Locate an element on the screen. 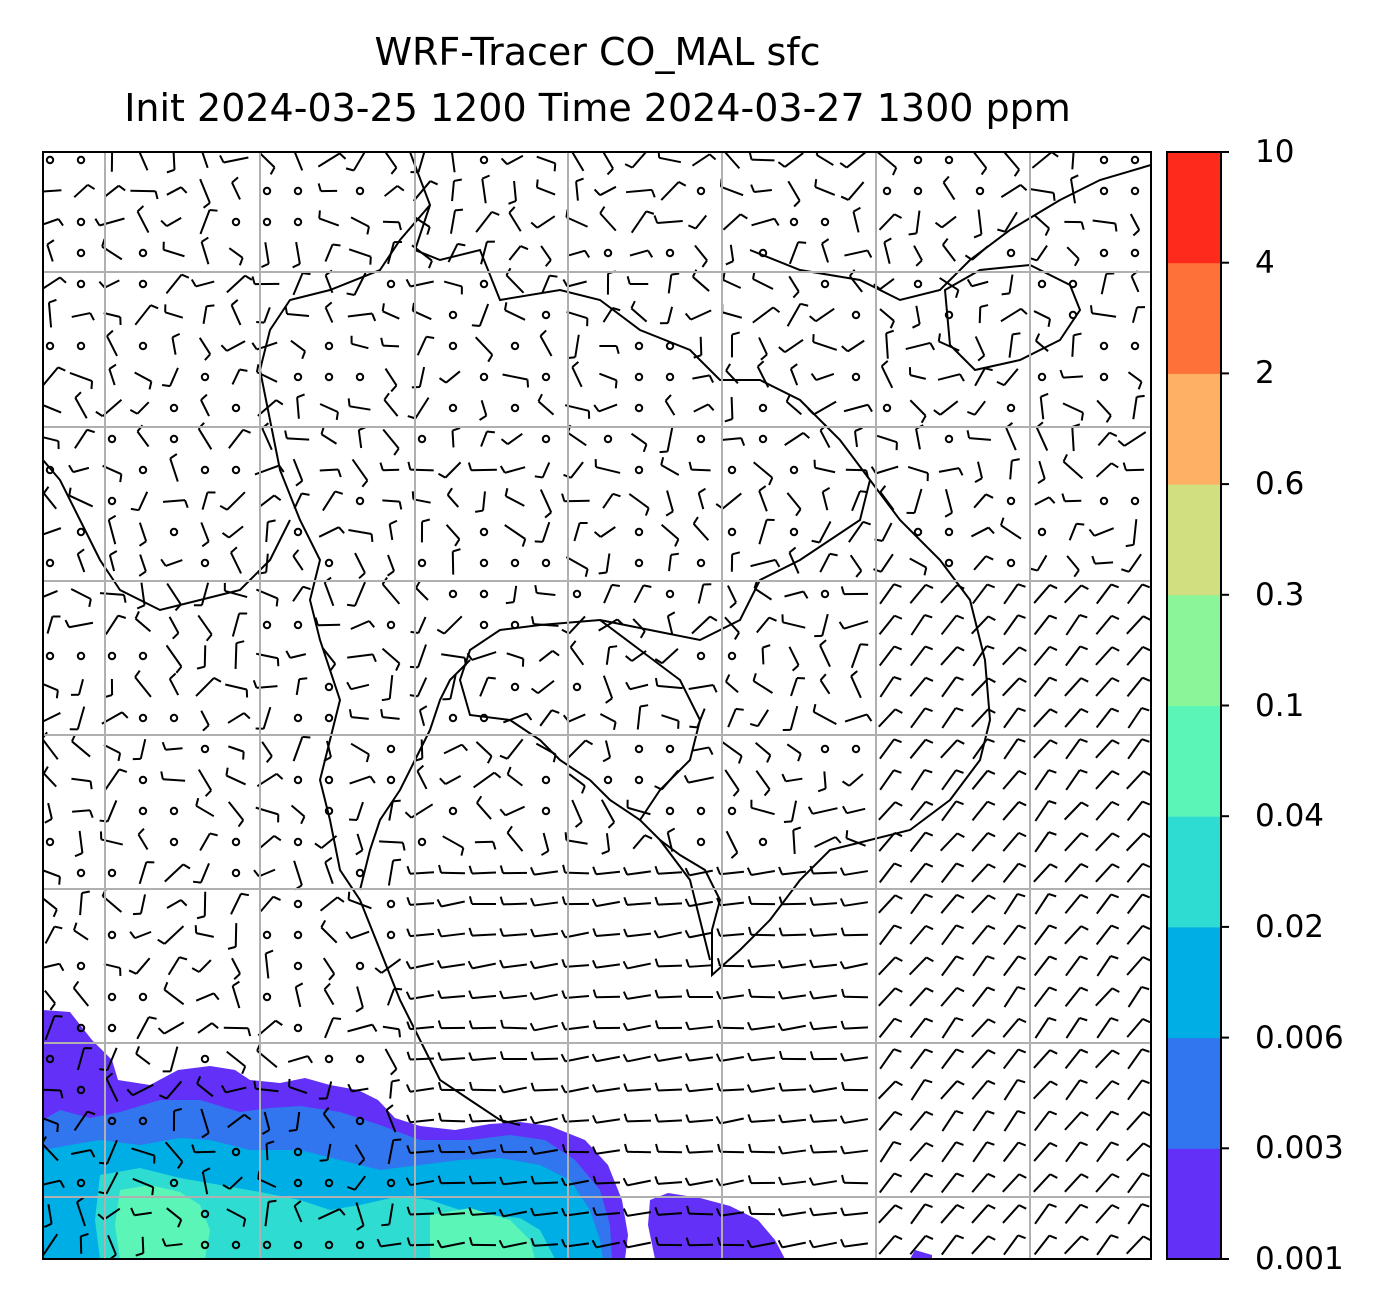 The height and width of the screenshot is (1313, 1400). contour-band-0001-east is located at coordinates (716, 1226).